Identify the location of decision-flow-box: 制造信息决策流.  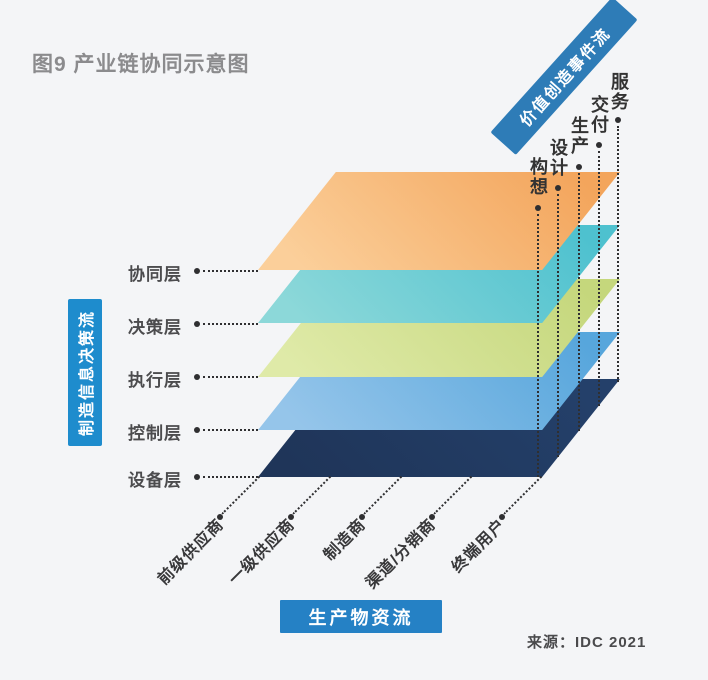
(85, 372).